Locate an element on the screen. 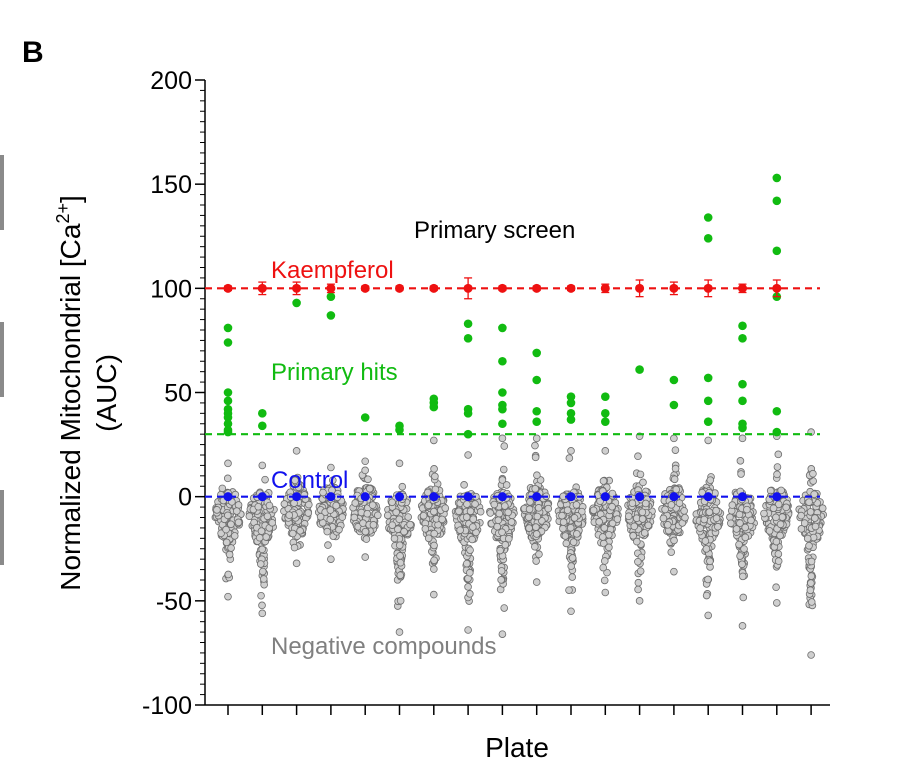 The width and height of the screenshot is (921, 775). y-axis-title-line2: (AUC) is located at coordinates (106, 393).